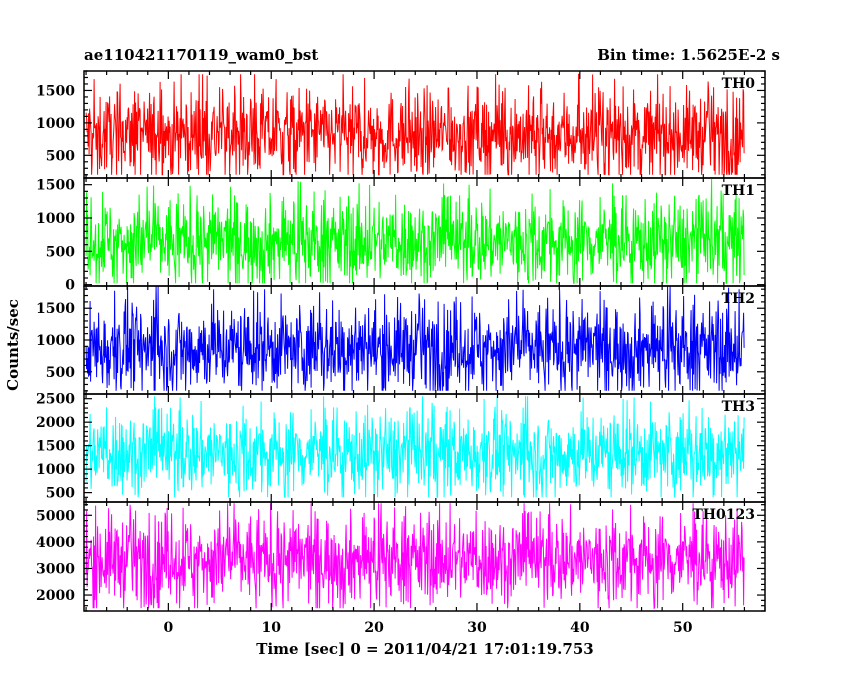 This screenshot has width=850, height=680. What do you see at coordinates (13, 345) in the screenshot?
I see `y-axis-label: Counts/sec` at bounding box center [13, 345].